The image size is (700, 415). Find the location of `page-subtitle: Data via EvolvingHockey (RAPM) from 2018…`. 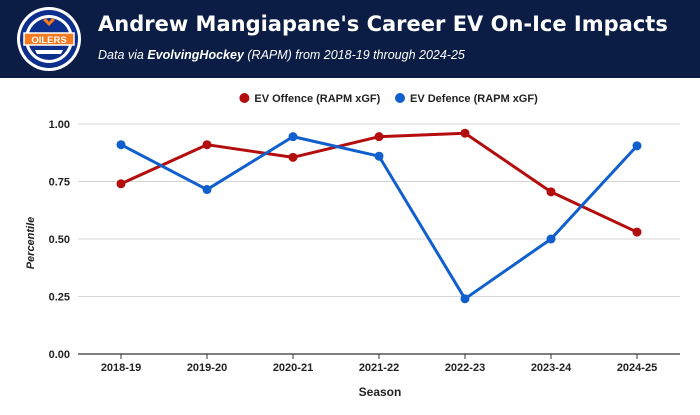

page-subtitle: Data via EvolvingHockey (RAPM) from 2018… is located at coordinates (281, 55).